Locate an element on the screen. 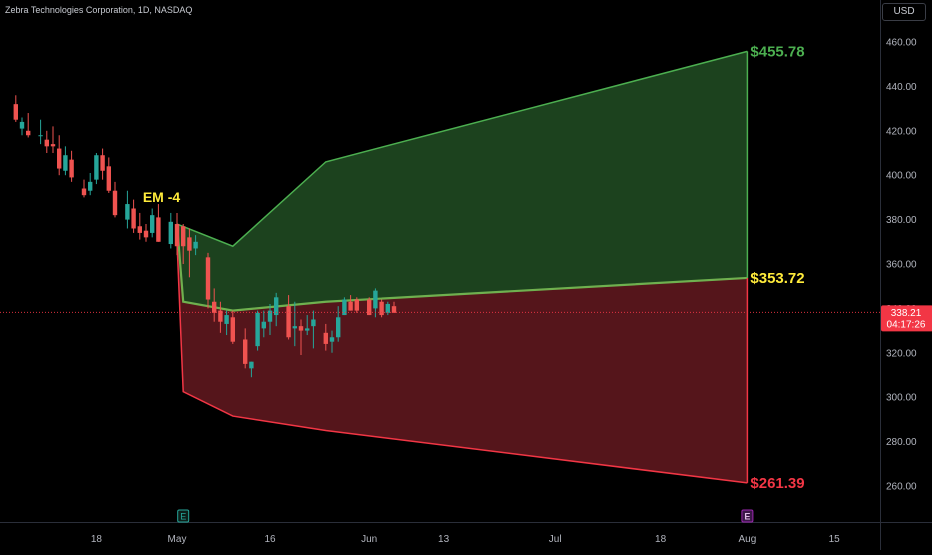 Image resolution: width=932 pixels, height=555 pixels. y-tick-label: 320.00 is located at coordinates (901, 353).